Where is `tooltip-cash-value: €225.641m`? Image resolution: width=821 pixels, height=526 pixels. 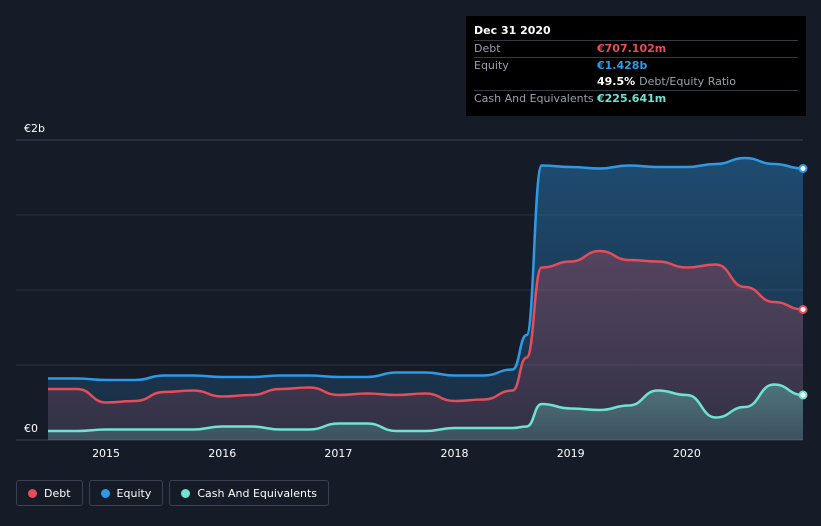 tooltip-cash-value: €225.641m is located at coordinates (632, 98).